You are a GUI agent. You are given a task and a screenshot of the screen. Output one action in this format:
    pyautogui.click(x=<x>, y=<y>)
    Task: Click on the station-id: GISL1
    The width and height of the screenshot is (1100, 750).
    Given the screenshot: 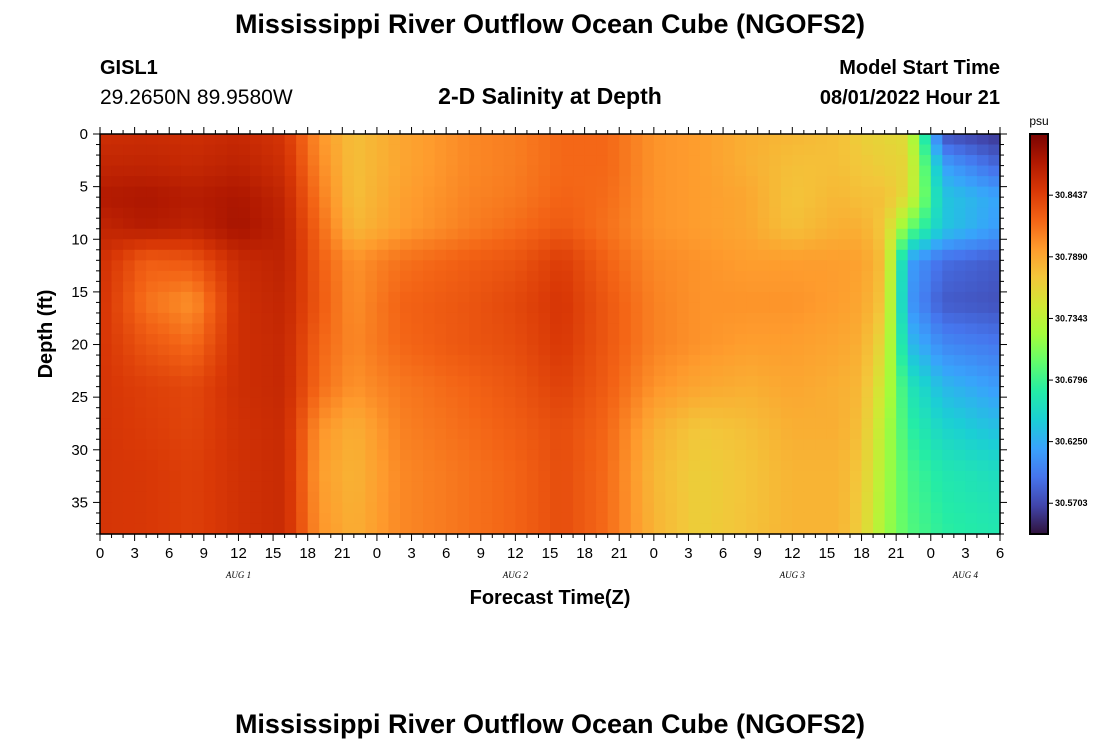 What is the action you would take?
    pyautogui.click(x=129, y=68)
    